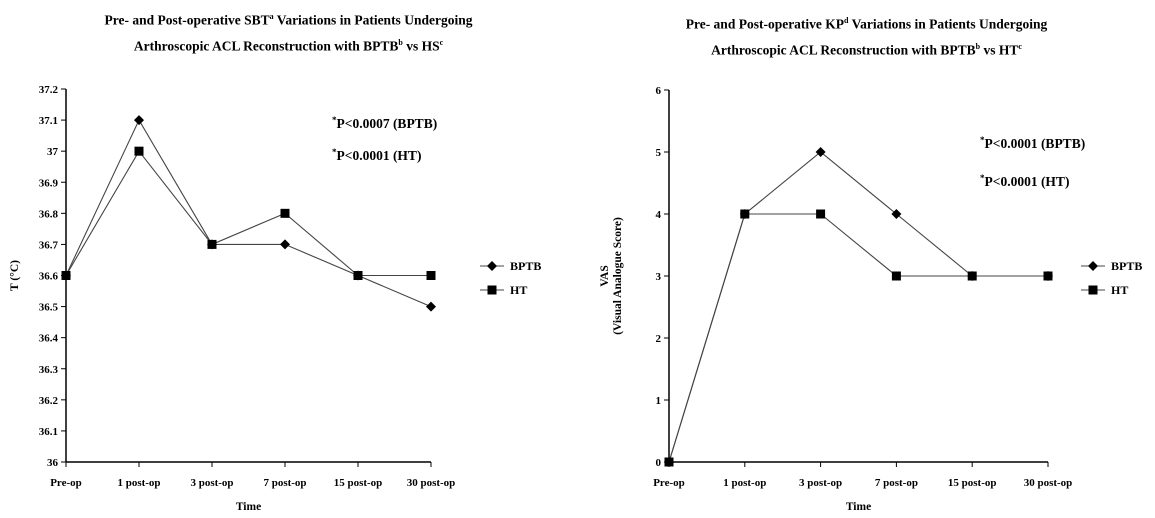  I want to click on y-tick-label: 36.3, so click(49, 370).